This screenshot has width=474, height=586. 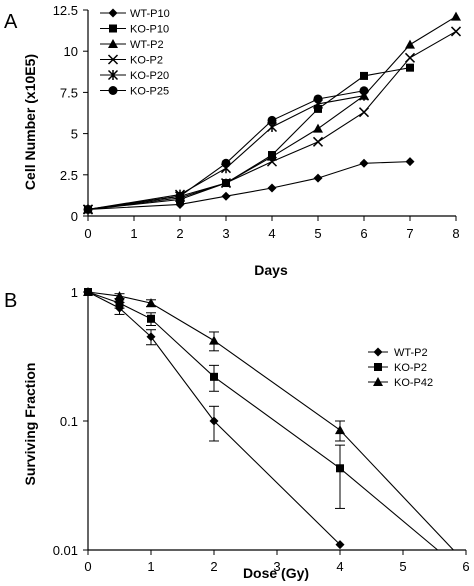 I want to click on panel-a-series-line-ko-p20, so click(x=226, y=152).